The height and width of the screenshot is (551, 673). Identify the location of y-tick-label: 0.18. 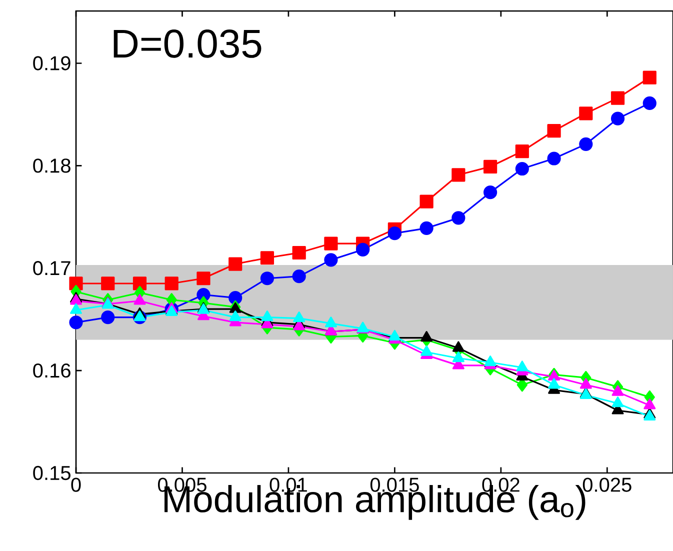
(51, 165).